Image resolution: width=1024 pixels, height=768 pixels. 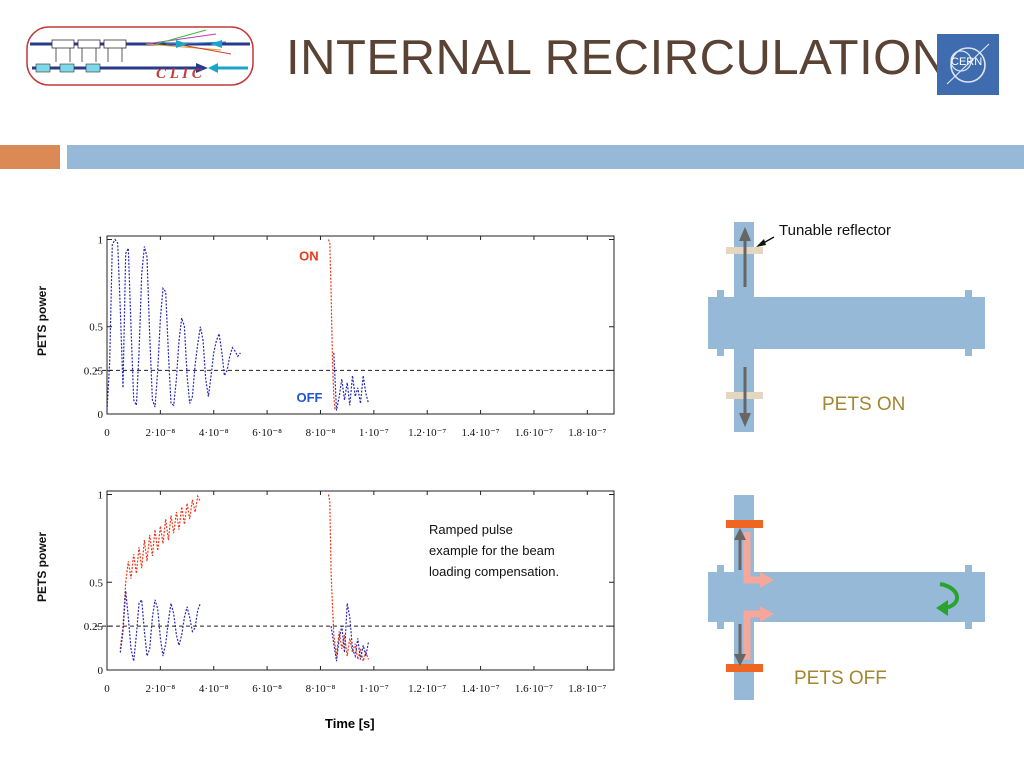 I want to click on pointer-arrow-icon, so click(x=765, y=241).